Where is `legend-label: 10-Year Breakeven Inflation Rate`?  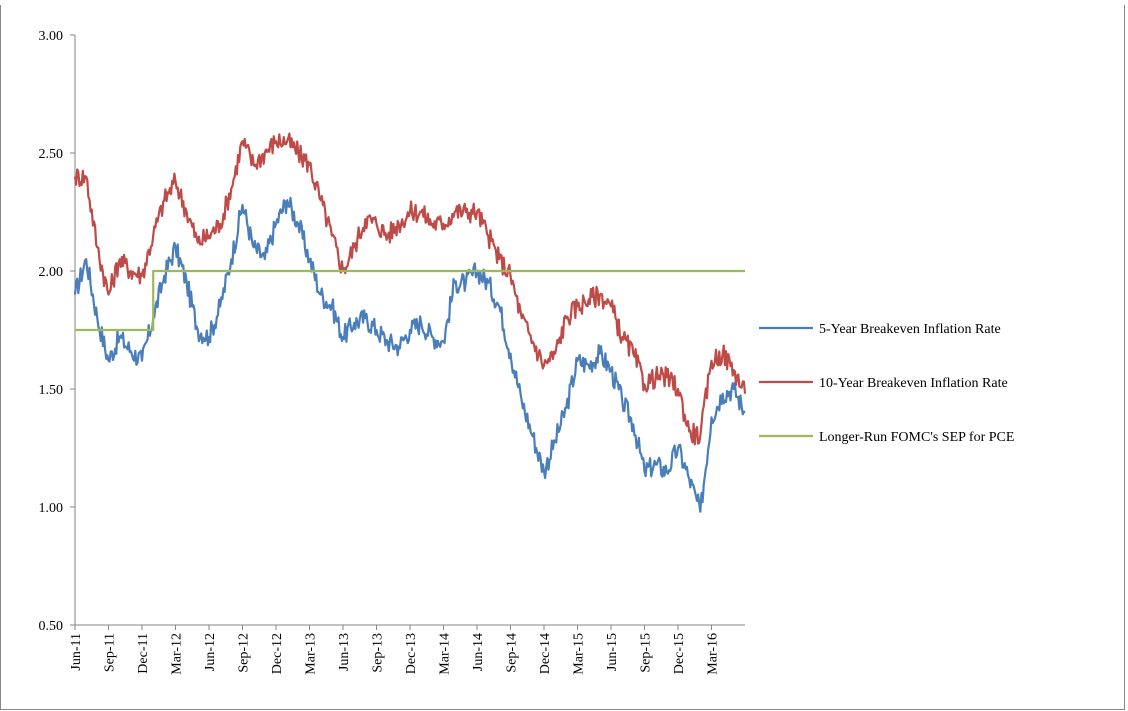
legend-label: 10-Year Breakeven Inflation Rate is located at coordinates (913, 383).